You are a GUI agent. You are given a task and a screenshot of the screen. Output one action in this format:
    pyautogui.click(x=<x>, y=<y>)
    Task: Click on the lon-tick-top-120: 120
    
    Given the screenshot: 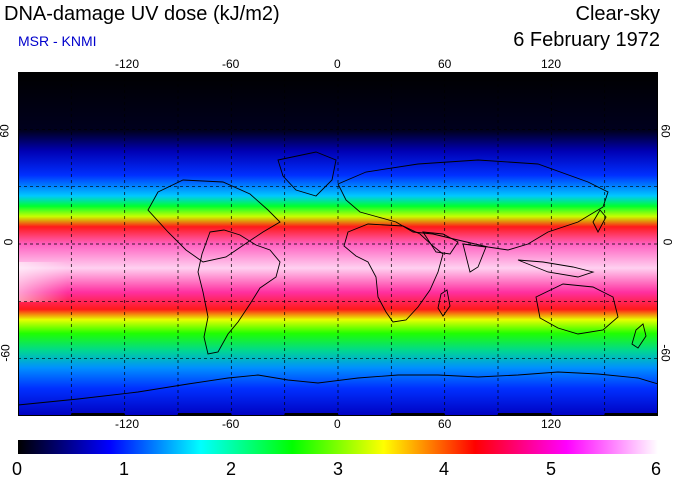 What is the action you would take?
    pyautogui.click(x=551, y=64)
    